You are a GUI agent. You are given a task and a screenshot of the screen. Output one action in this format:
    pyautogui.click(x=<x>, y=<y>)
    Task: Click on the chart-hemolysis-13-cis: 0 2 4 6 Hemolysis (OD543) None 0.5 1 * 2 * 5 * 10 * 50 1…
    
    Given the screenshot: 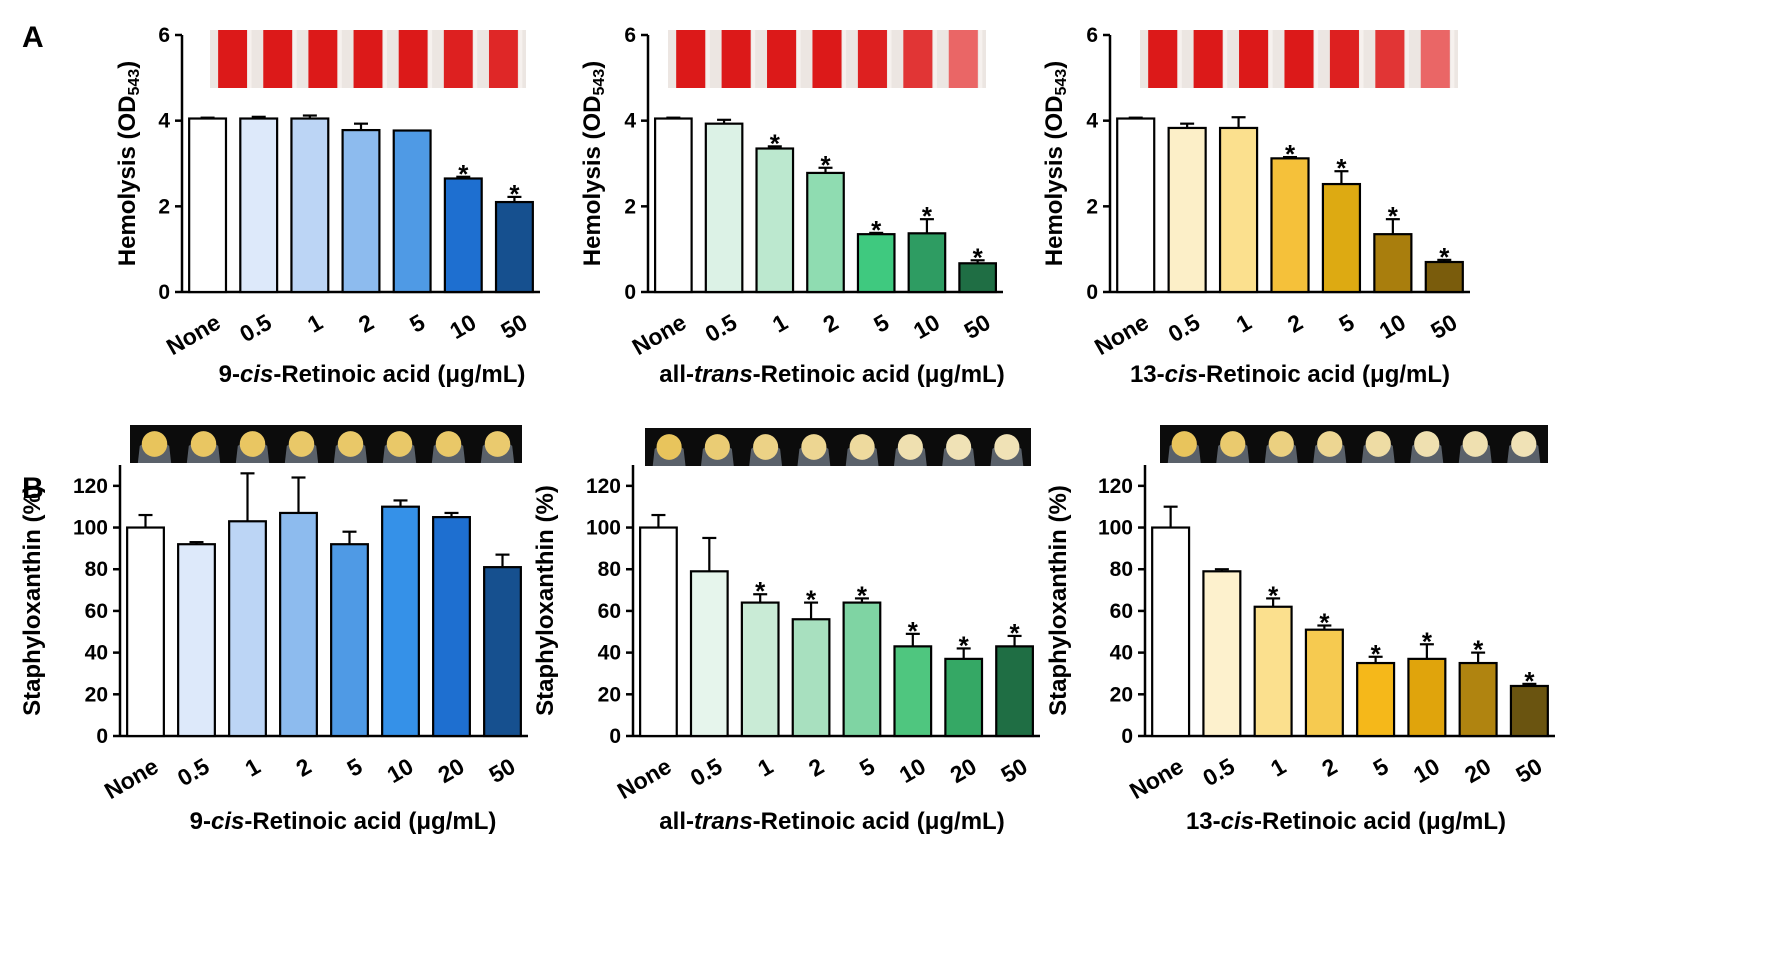 What is the action you would take?
    pyautogui.click(x=1255, y=206)
    